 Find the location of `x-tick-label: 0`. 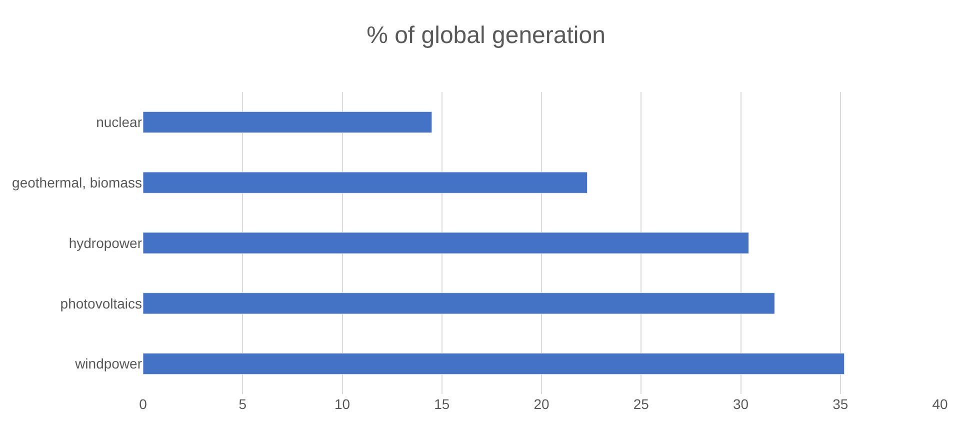

x-tick-label: 0 is located at coordinates (143, 404).